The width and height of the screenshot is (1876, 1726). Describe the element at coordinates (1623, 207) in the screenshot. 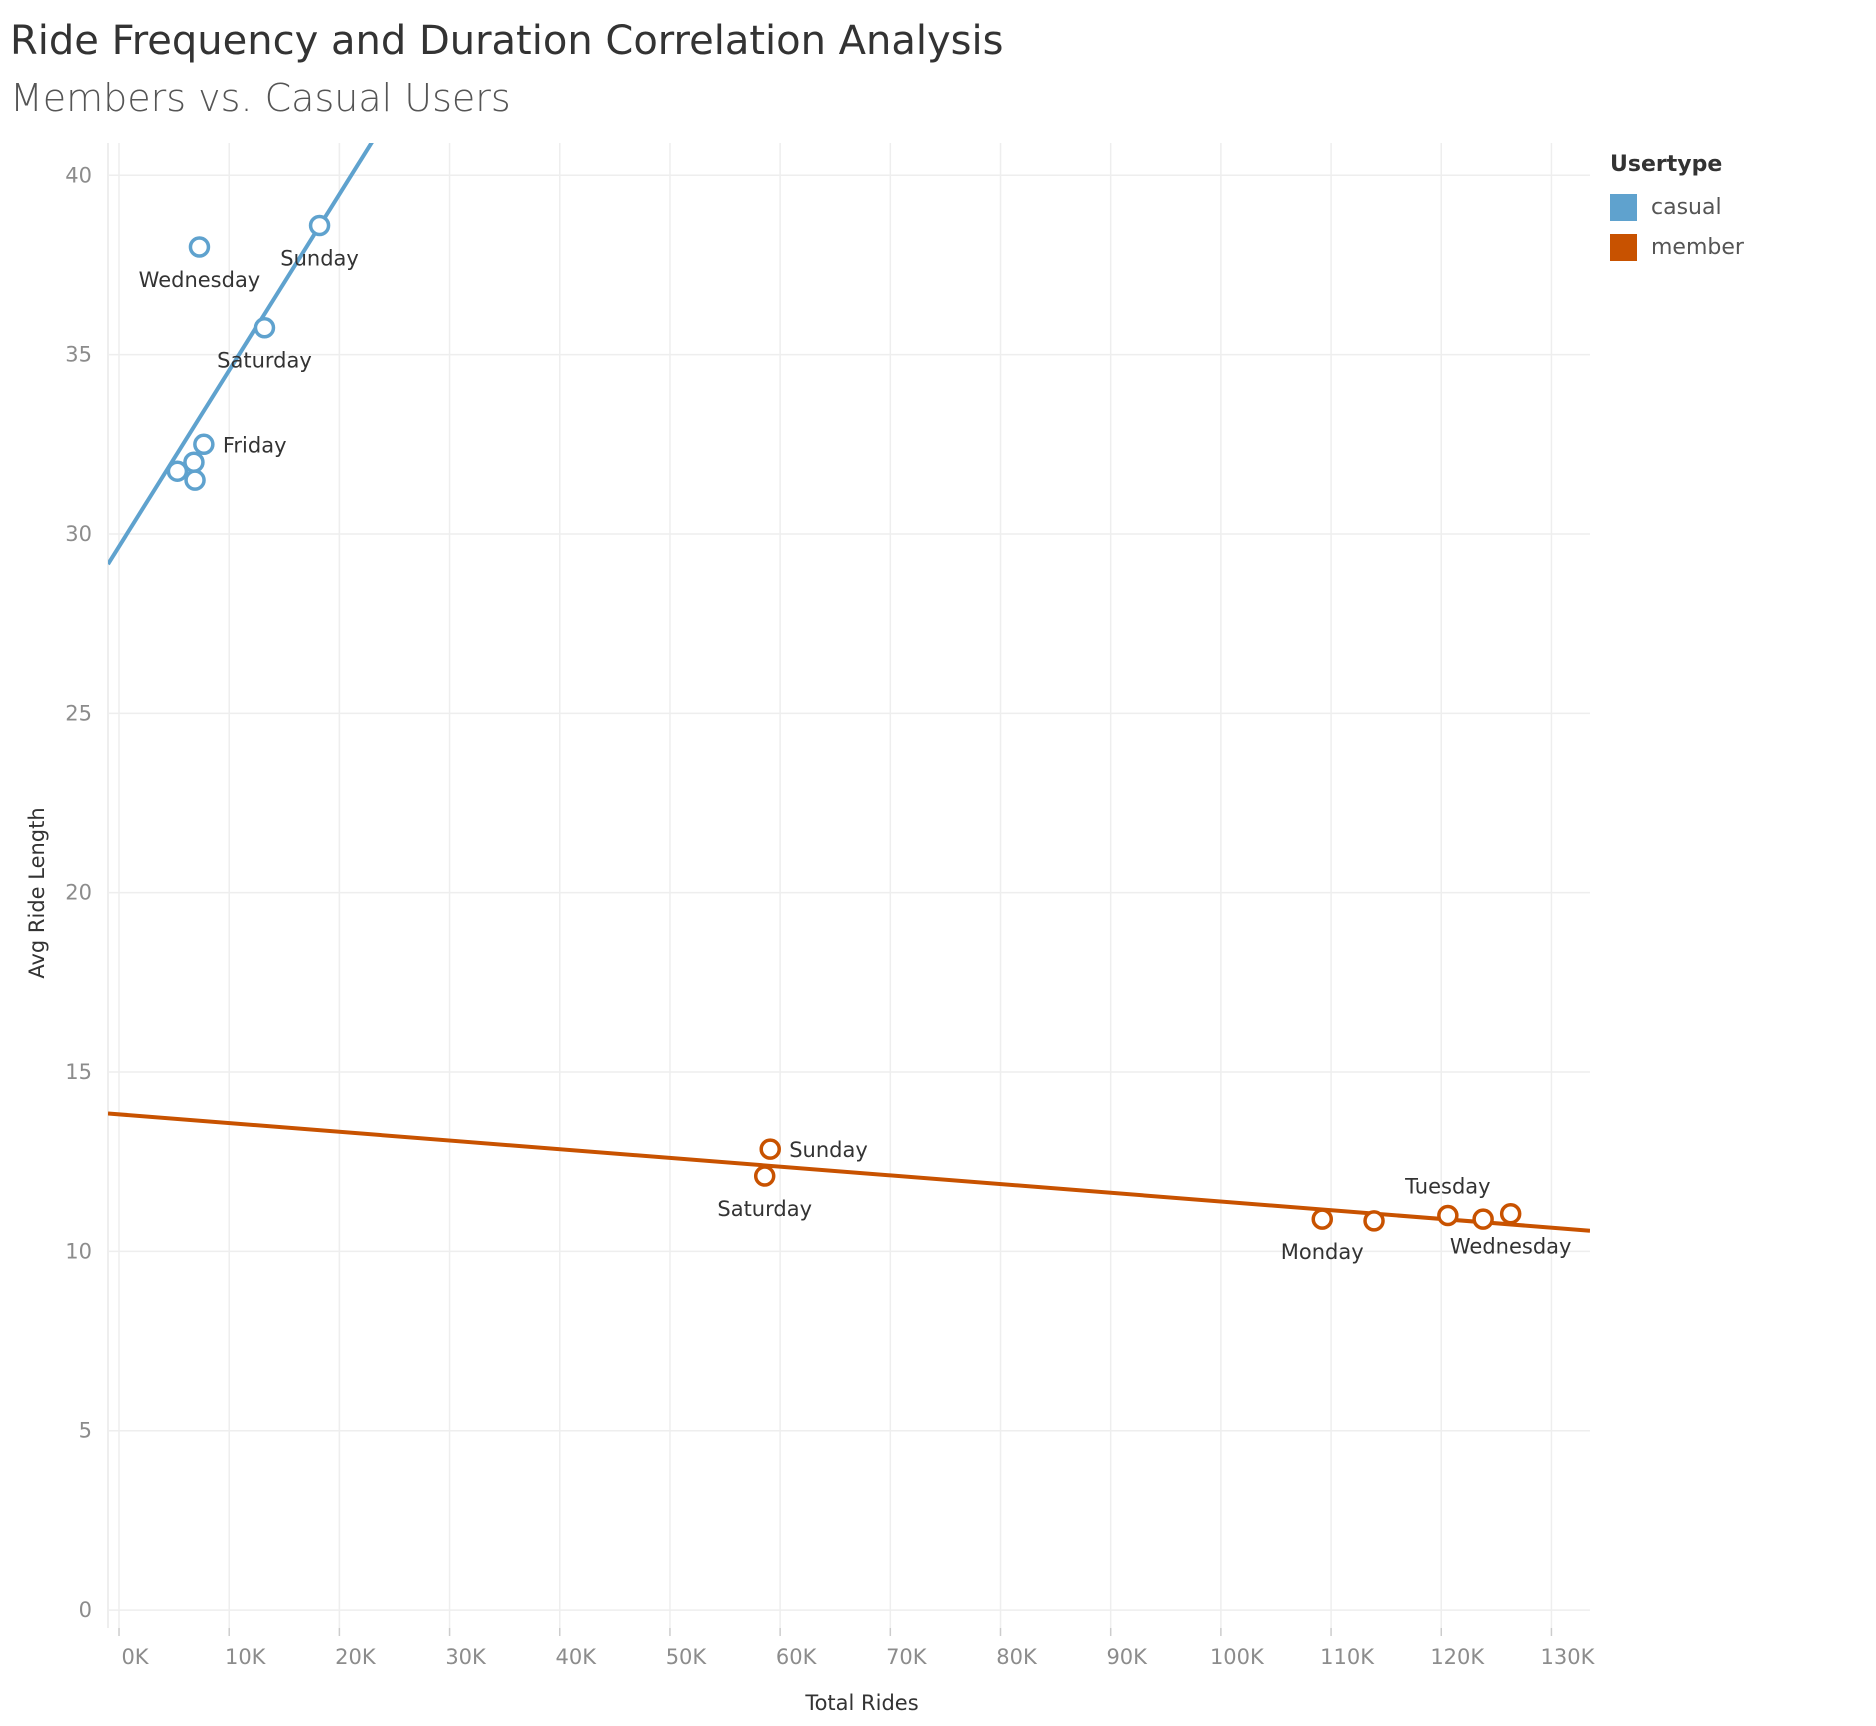

I see `legend-swatch-casual` at that location.